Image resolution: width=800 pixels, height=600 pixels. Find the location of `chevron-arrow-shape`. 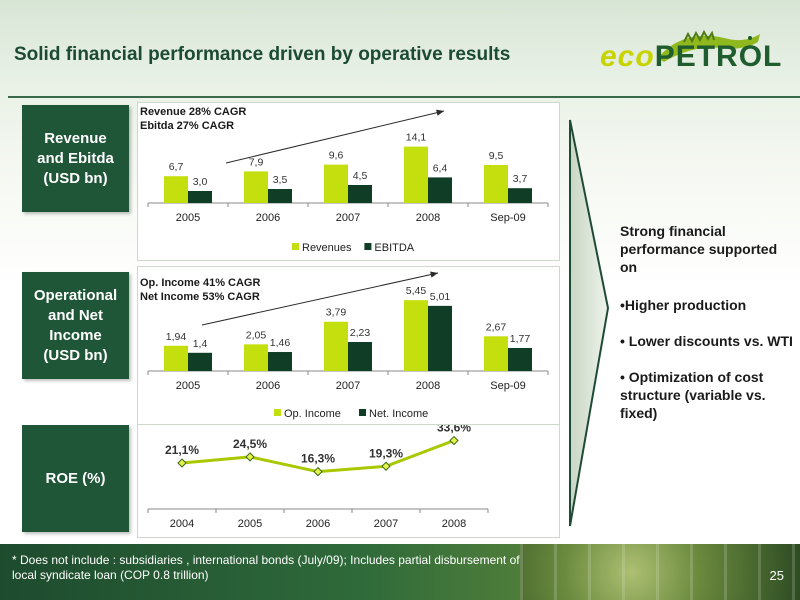

chevron-arrow-shape is located at coordinates (589, 323).